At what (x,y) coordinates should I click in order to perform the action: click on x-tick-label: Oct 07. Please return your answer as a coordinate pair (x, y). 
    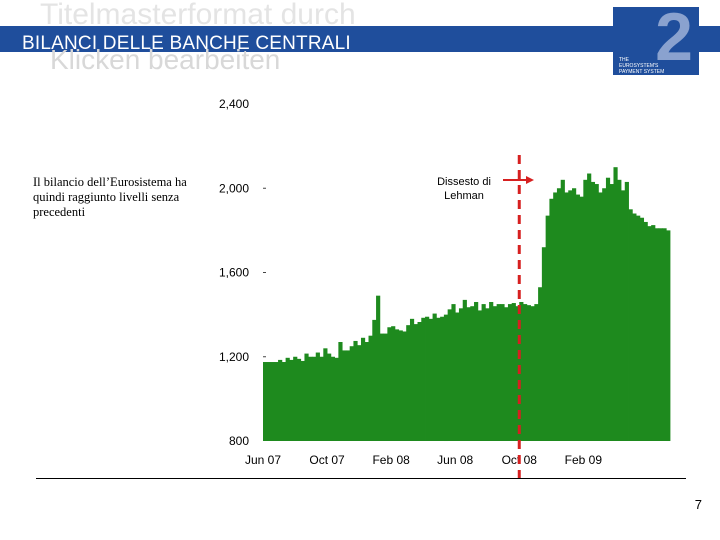
    Looking at the image, I should click on (327, 460).